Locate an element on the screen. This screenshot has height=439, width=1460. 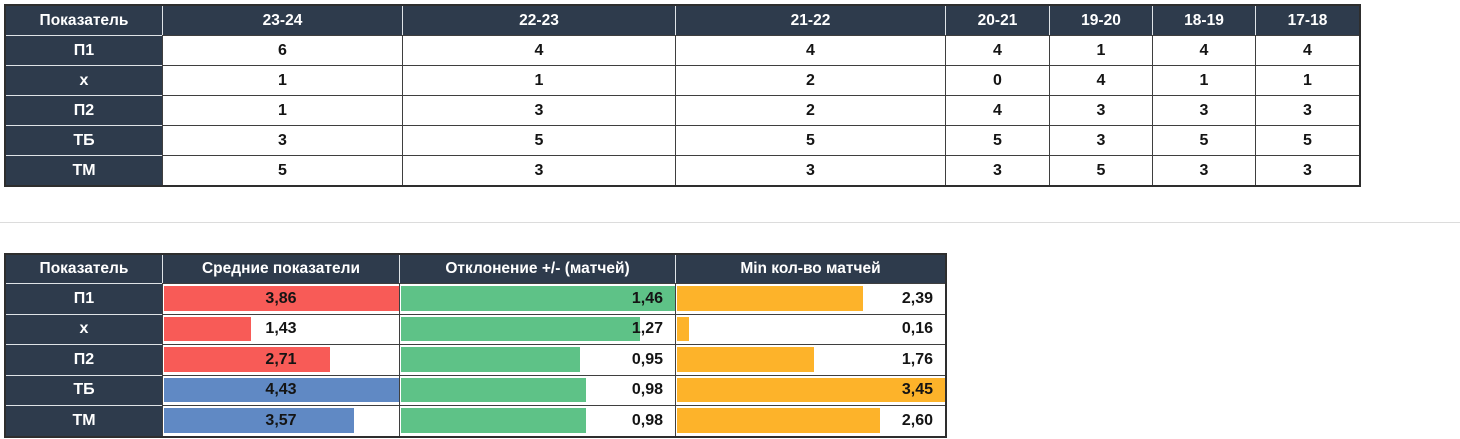
header-cell-season-17-18: 17-18 is located at coordinates (1307, 20).